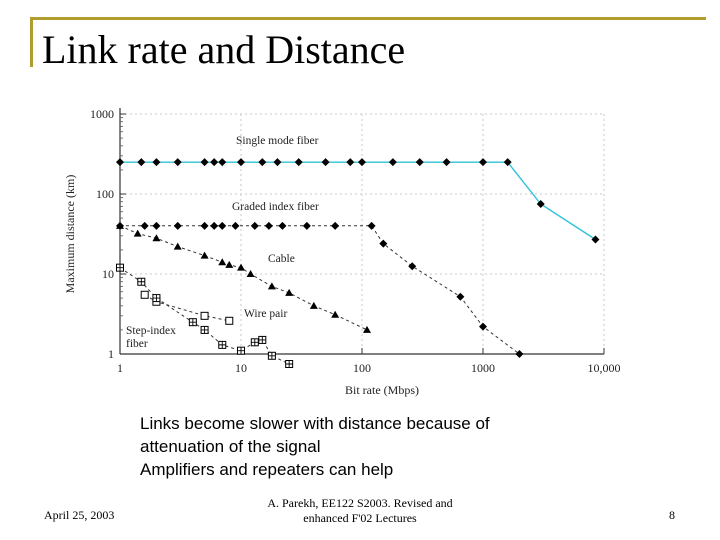 This screenshot has width=720, height=540. Describe the element at coordinates (230, 446) in the screenshot. I see `bullet-line-2: attenuation of the signal` at that location.